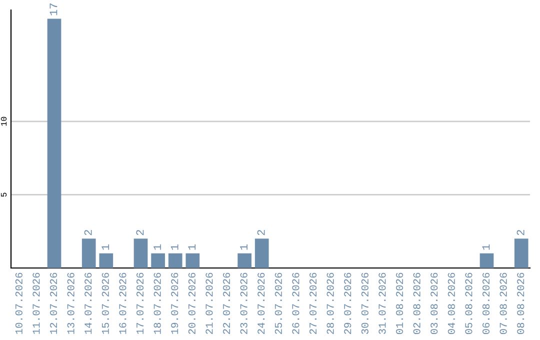  I want to click on x-tick-label: 23.07.2026, so click(244, 303).